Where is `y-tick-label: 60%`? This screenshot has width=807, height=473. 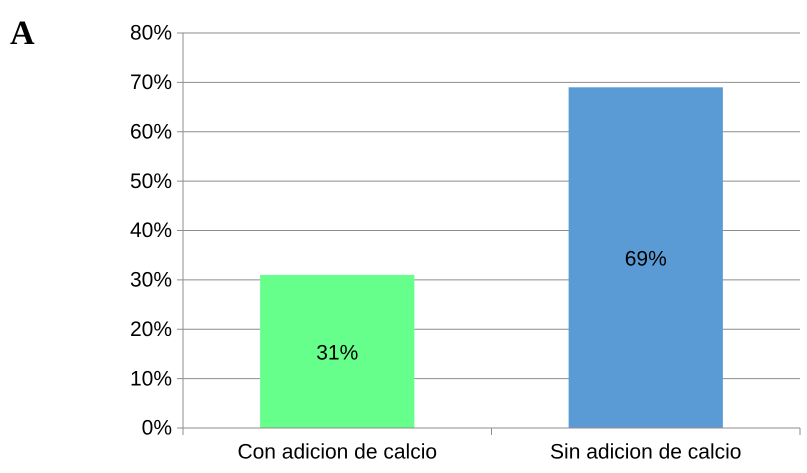 y-tick-label: 60% is located at coordinates (151, 132).